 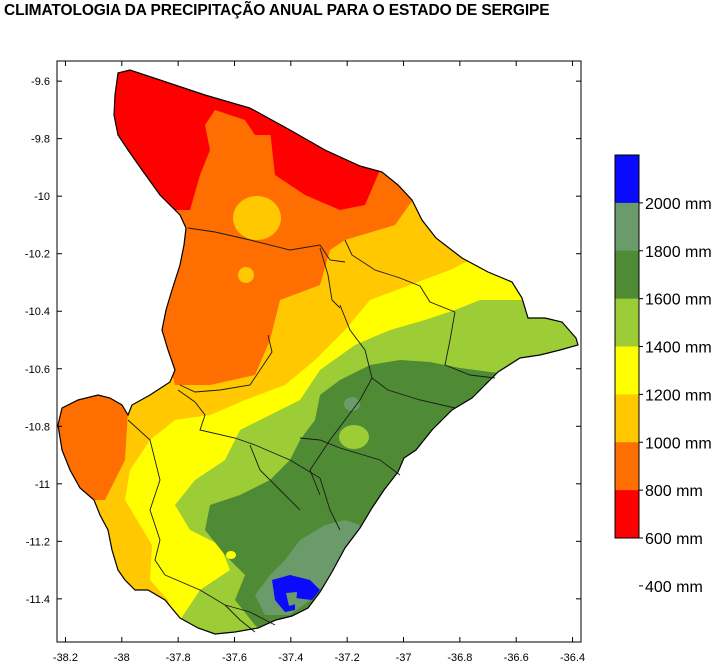 I want to click on x-tick-label: -37.6, so click(x=234, y=658).